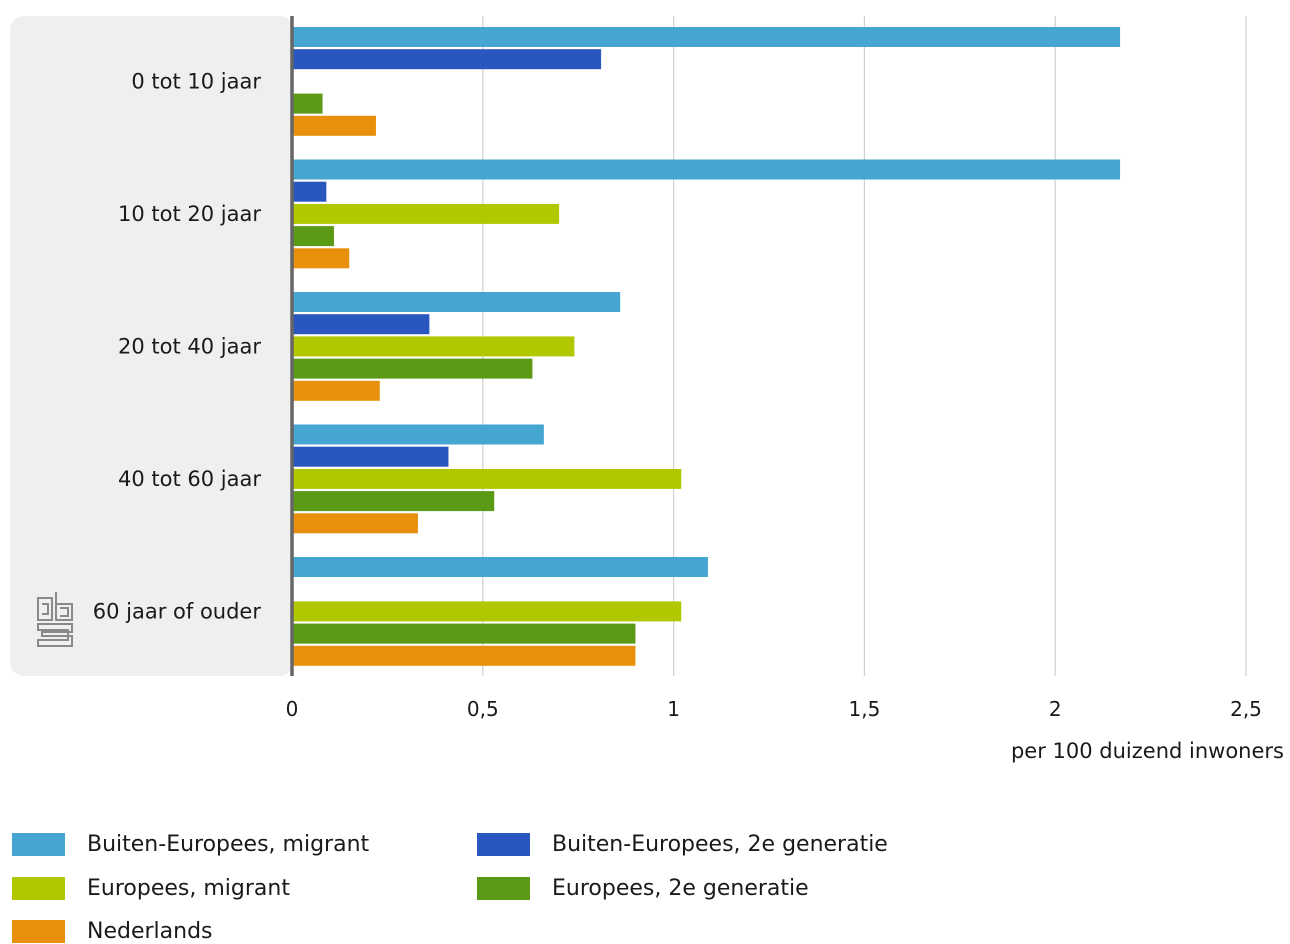 This screenshot has height=944, width=1290. What do you see at coordinates (177, 612) in the screenshot?
I see `category-label: 60 jaar of ouder` at bounding box center [177, 612].